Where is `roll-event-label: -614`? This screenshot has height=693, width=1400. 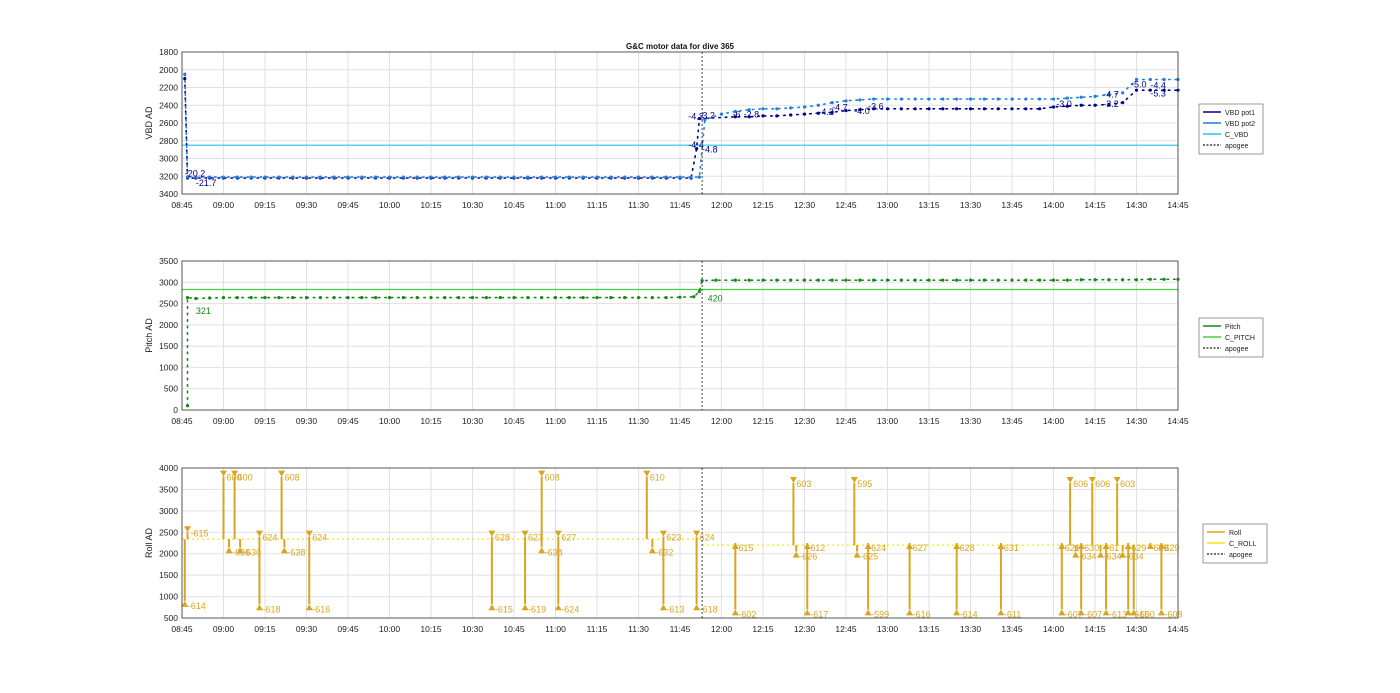
roll-event-label: -614 is located at coordinates (197, 606).